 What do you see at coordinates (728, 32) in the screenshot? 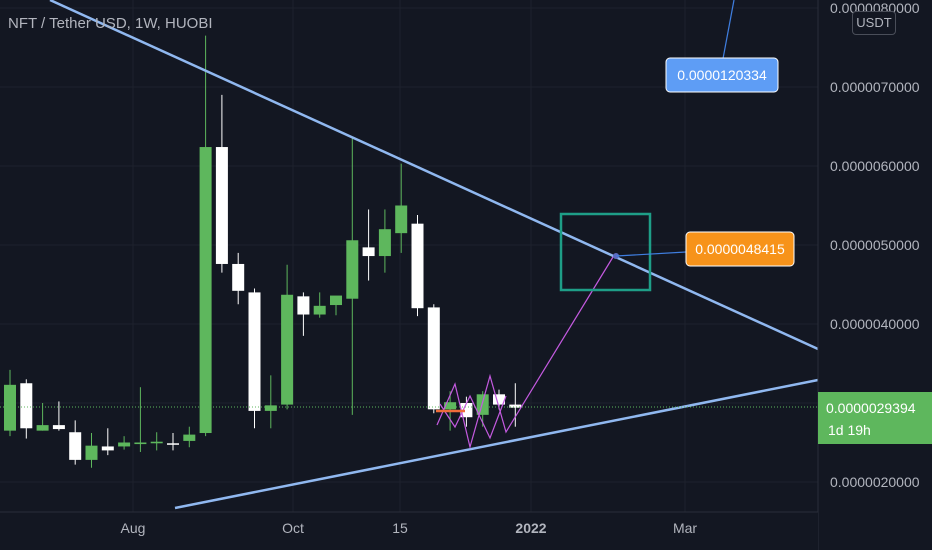
I see `upper-target-connector` at bounding box center [728, 32].